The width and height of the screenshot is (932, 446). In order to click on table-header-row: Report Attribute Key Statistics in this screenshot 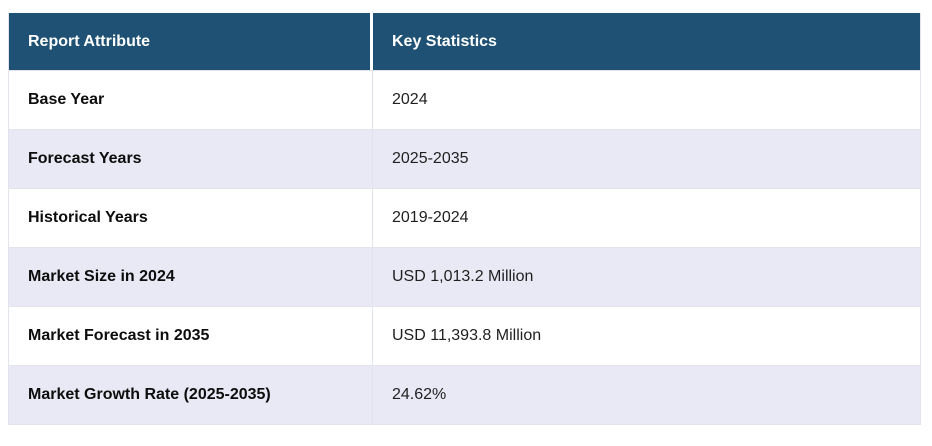, I will do `click(464, 41)`.